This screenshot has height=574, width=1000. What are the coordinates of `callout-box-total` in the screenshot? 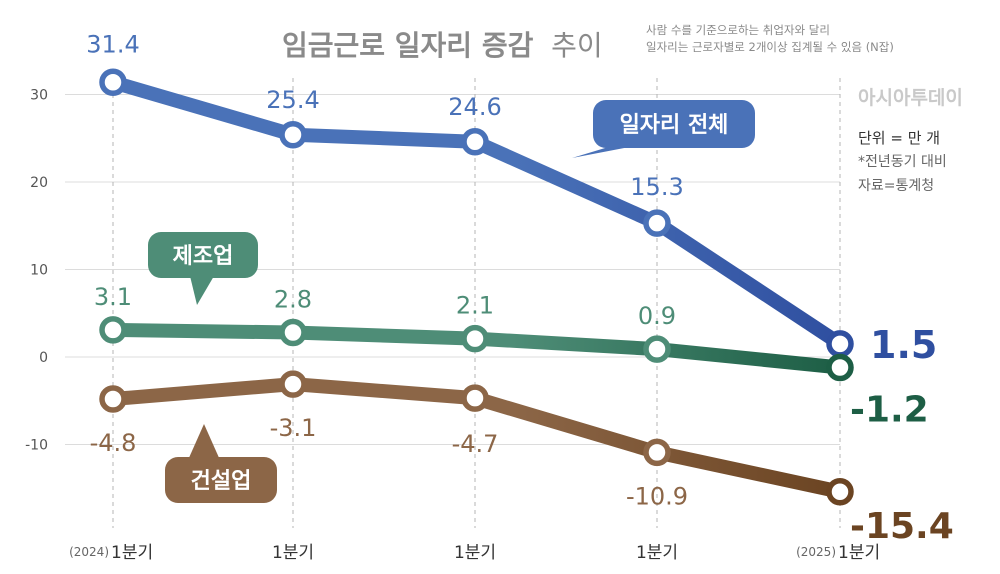 It's located at (674, 124).